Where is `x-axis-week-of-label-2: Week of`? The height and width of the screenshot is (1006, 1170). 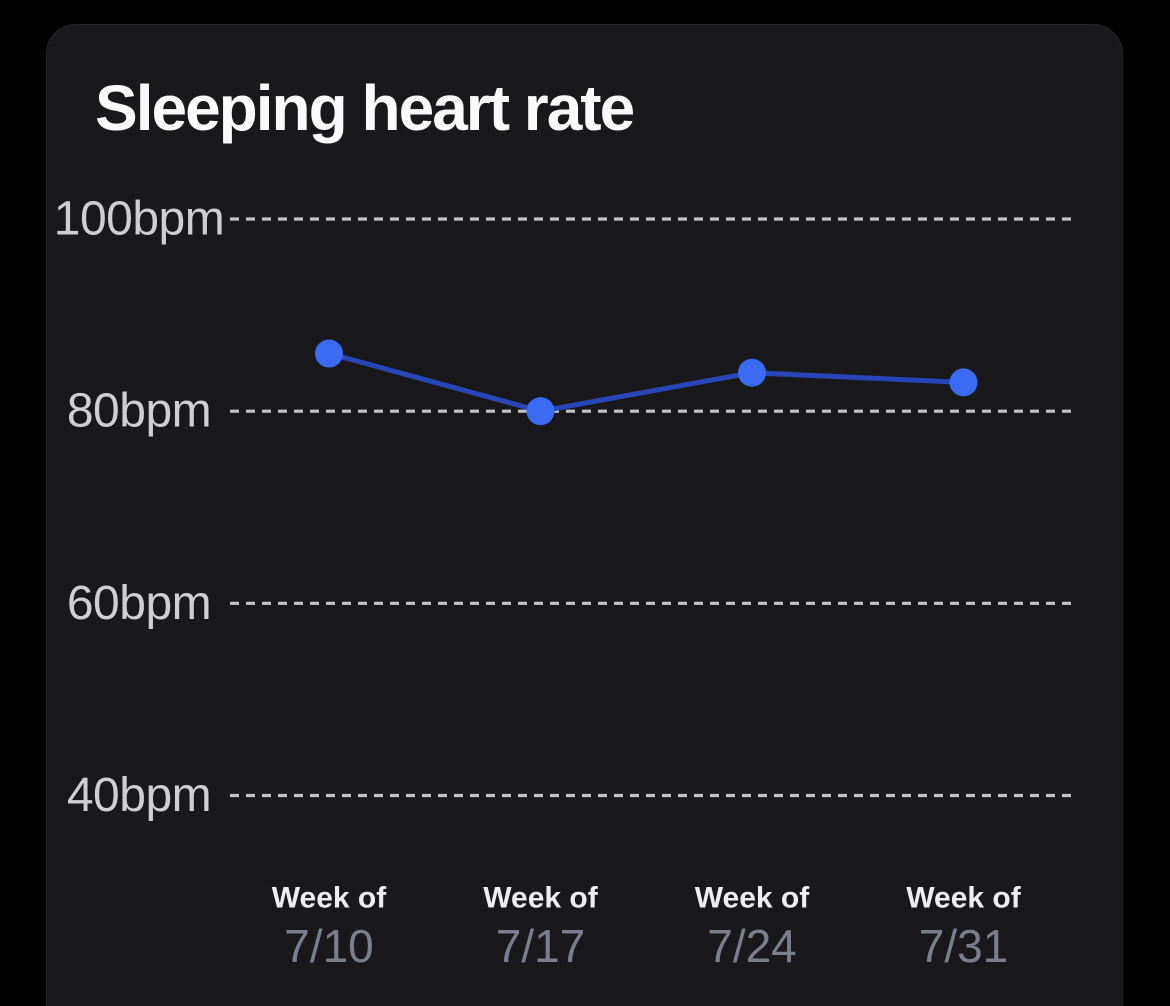 x-axis-week-of-label-2: Week of is located at coordinates (540, 898).